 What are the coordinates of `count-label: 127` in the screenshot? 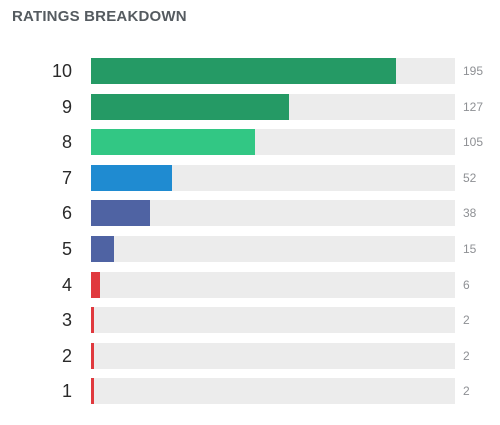 It's located at (473, 106).